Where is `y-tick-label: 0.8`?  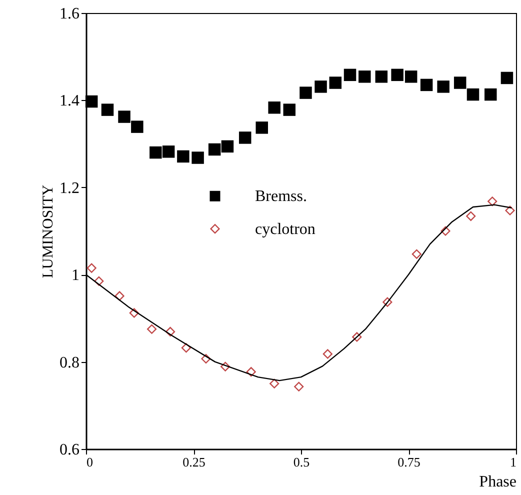
y-tick-label: 0.8 is located at coordinates (70, 363).